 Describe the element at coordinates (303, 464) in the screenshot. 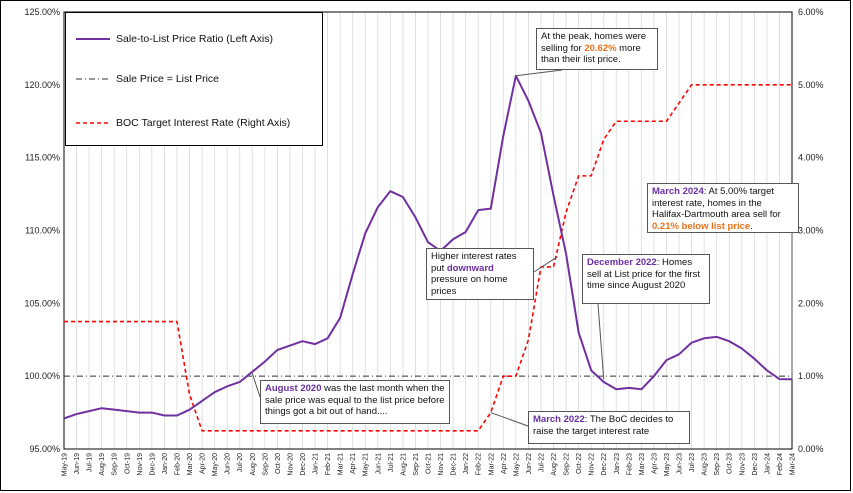

I see `x-tick-label: Dec-20` at that location.